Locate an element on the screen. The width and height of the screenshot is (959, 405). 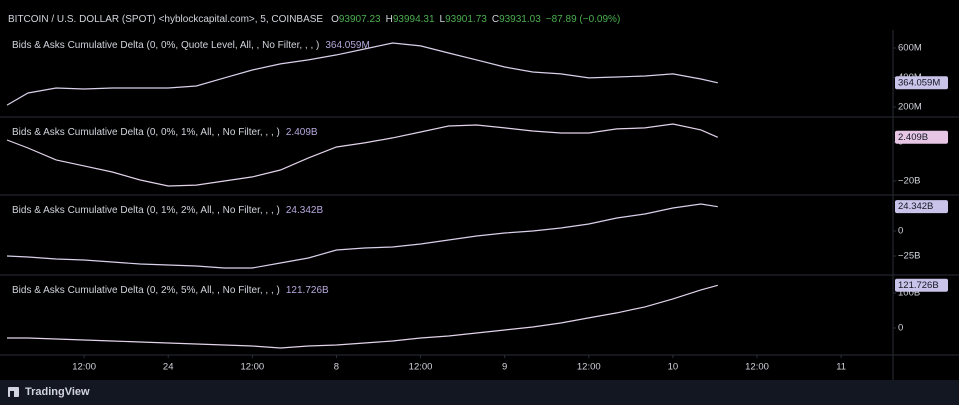
ohlc-key: O is located at coordinates (335, 19).